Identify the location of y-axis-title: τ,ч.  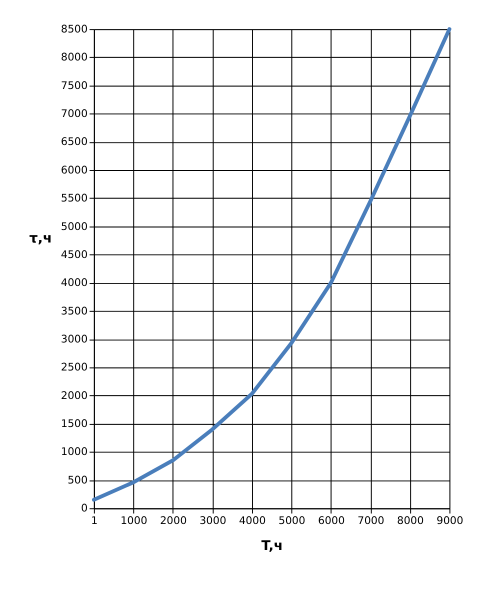
(40, 238).